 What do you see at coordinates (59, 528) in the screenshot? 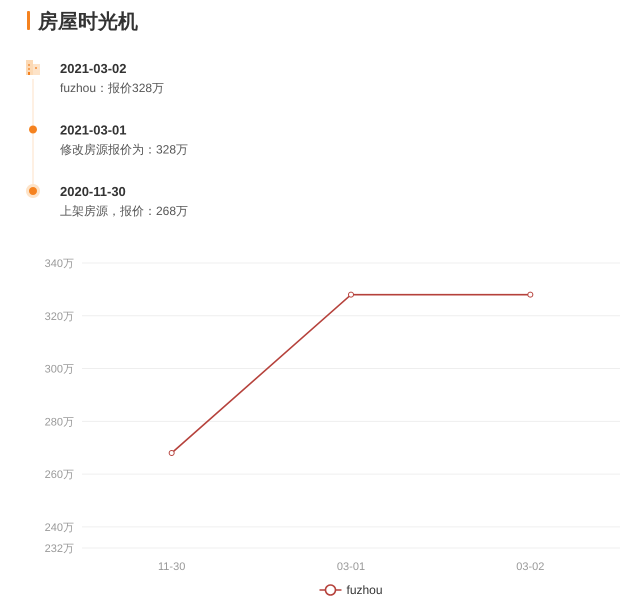
I see `y-tick-label: 240万` at bounding box center [59, 528].